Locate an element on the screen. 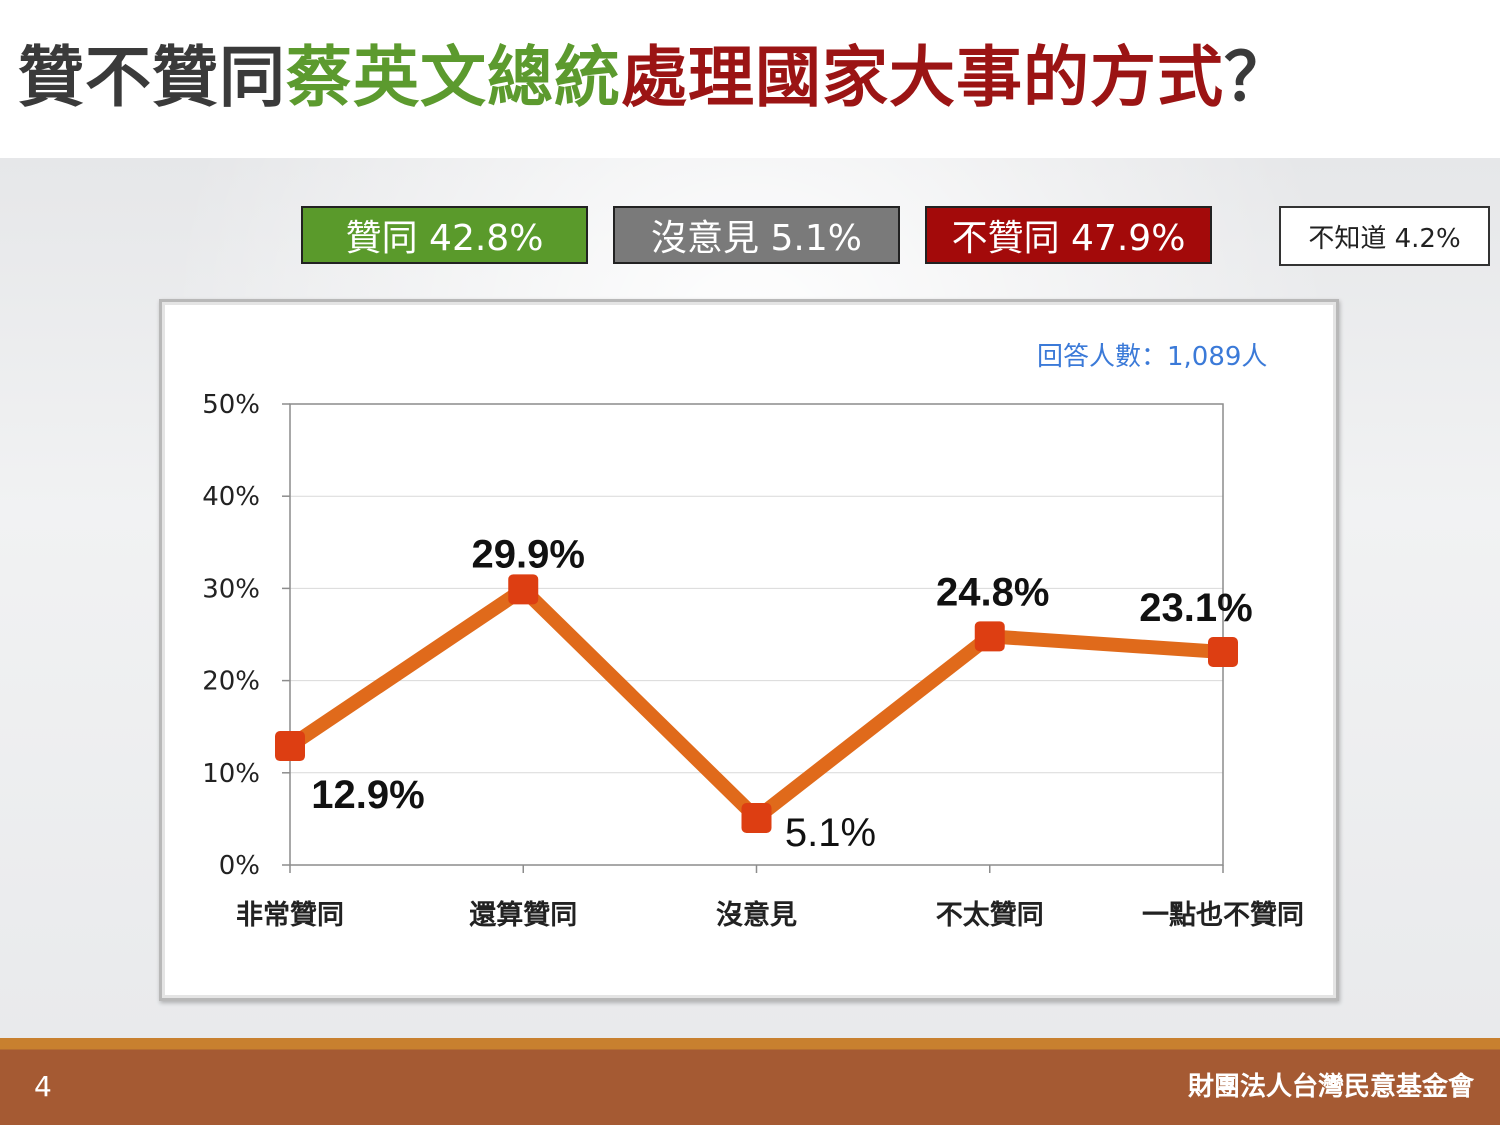 The height and width of the screenshot is (1125, 1500). x-axis-labels: 非常贊同 還算贊同 沒意見 不太贊同 一點也不贊同 is located at coordinates (770, 915).